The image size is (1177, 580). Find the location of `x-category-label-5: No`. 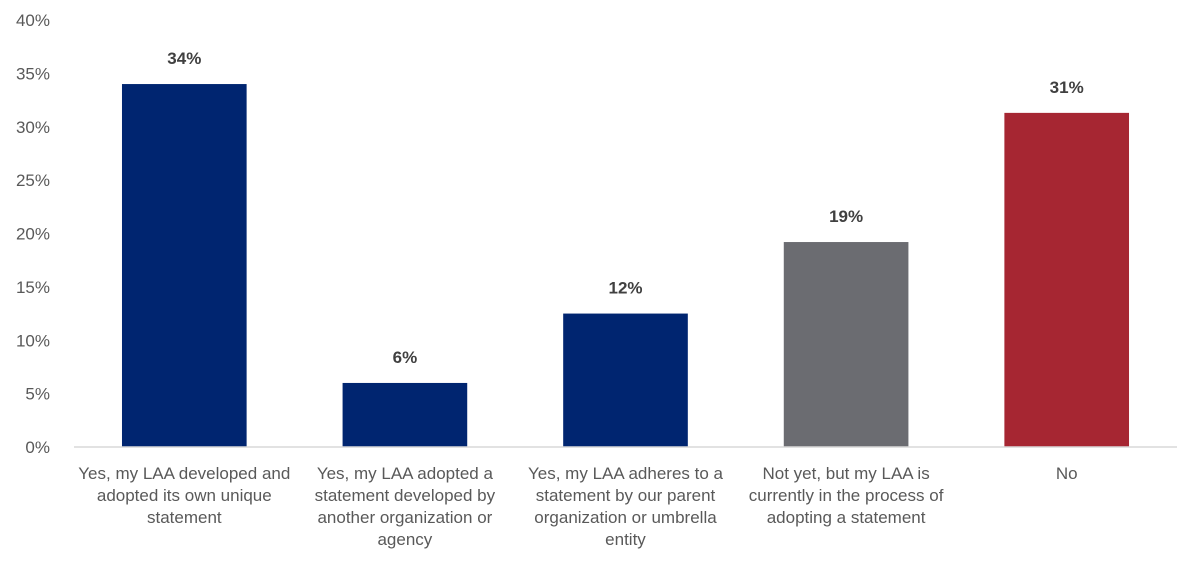

x-category-label-5: No is located at coordinates (1066, 473).